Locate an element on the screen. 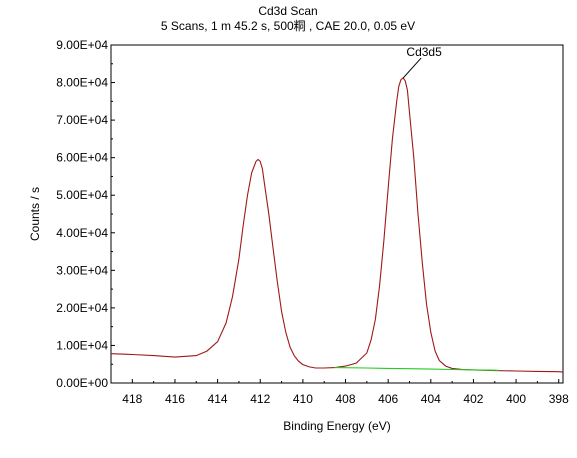 This screenshot has width=577, height=458. x-tick-label: 414 is located at coordinates (218, 399).